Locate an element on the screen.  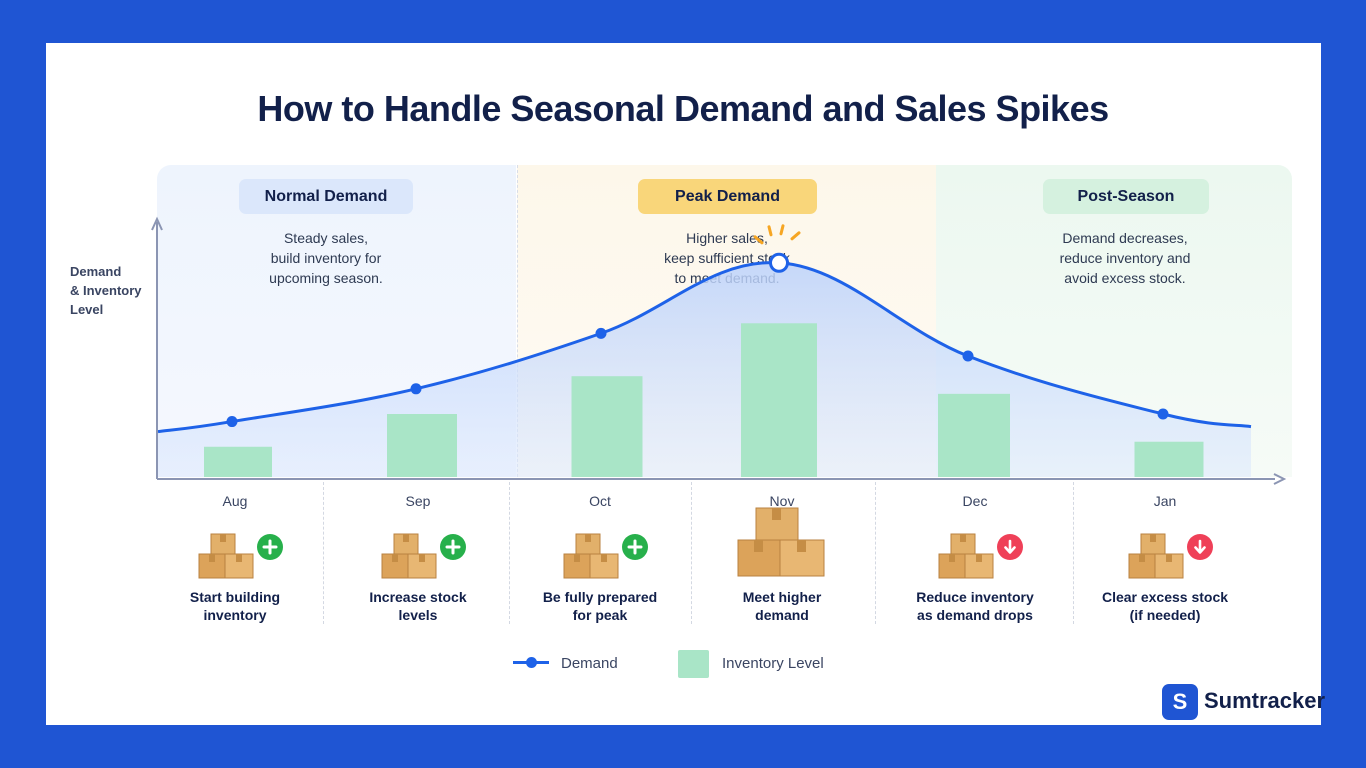
month-action-dec: Reduce inventory as demand drops is located at coordinates (975, 606).